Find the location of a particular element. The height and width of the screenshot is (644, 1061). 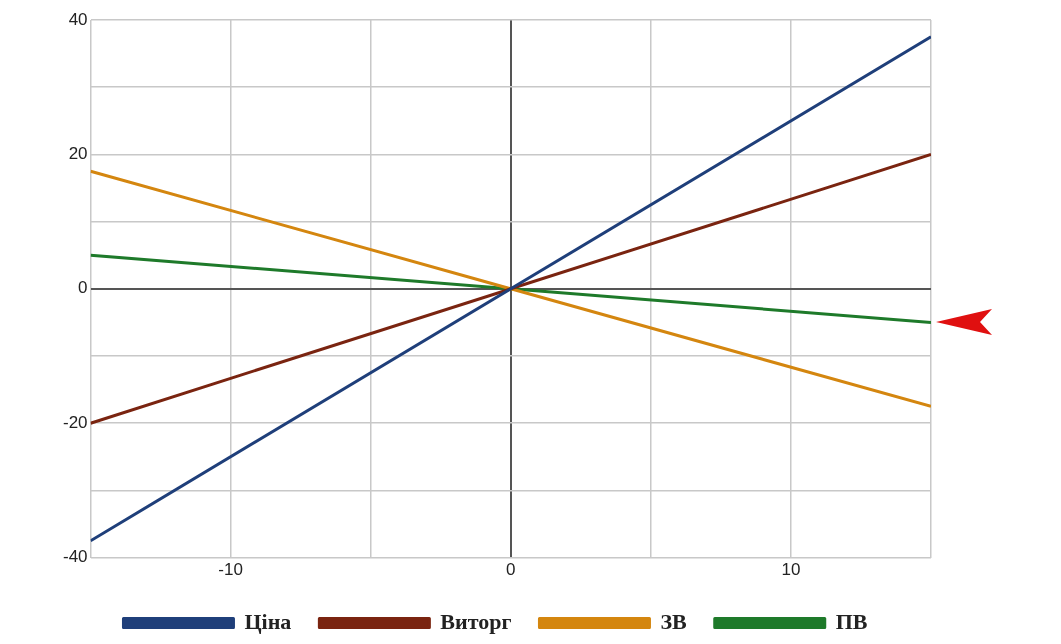

legend-label: ЗВ is located at coordinates (674, 621).